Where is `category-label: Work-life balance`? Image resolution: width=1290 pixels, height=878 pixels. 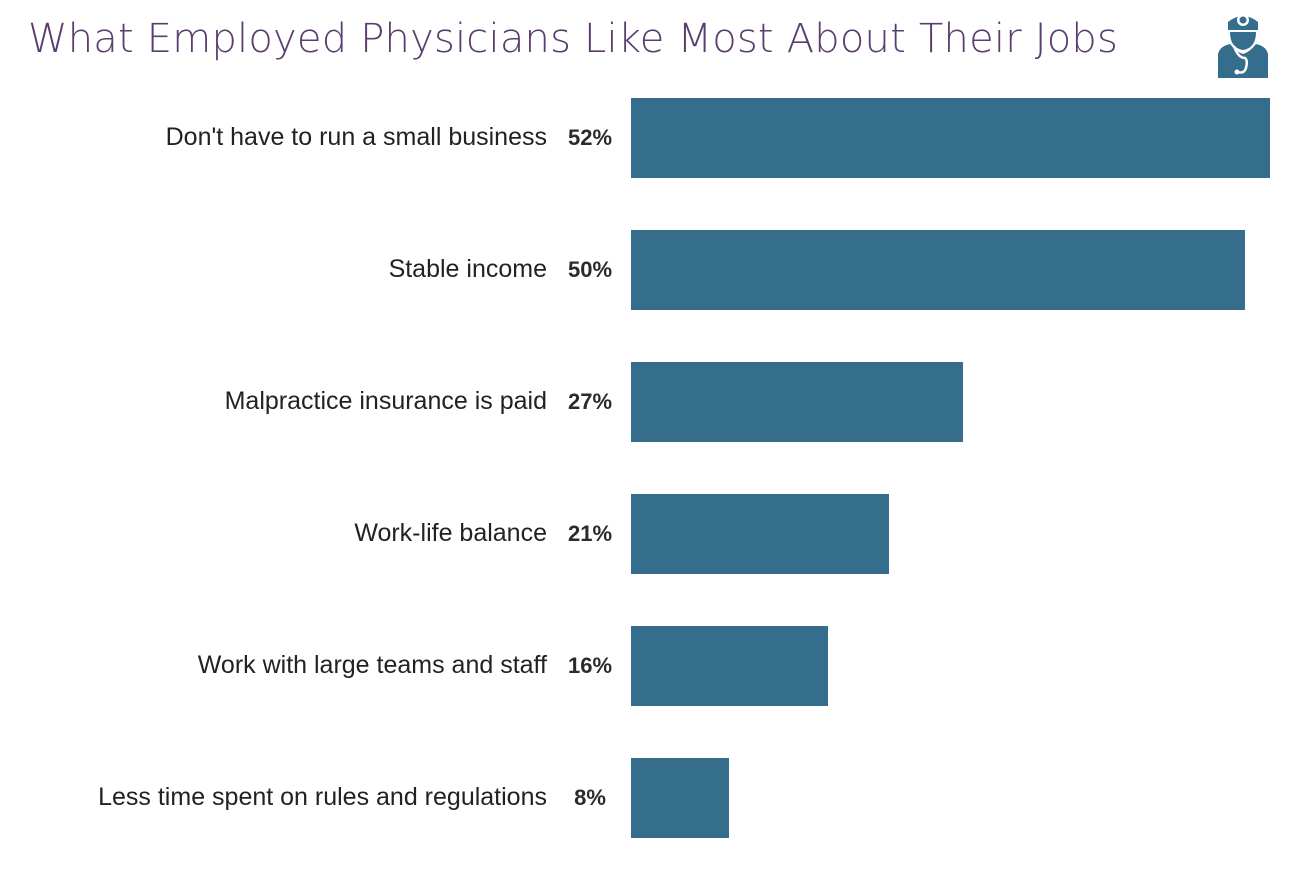
category-label: Work-life balance is located at coordinates (450, 533).